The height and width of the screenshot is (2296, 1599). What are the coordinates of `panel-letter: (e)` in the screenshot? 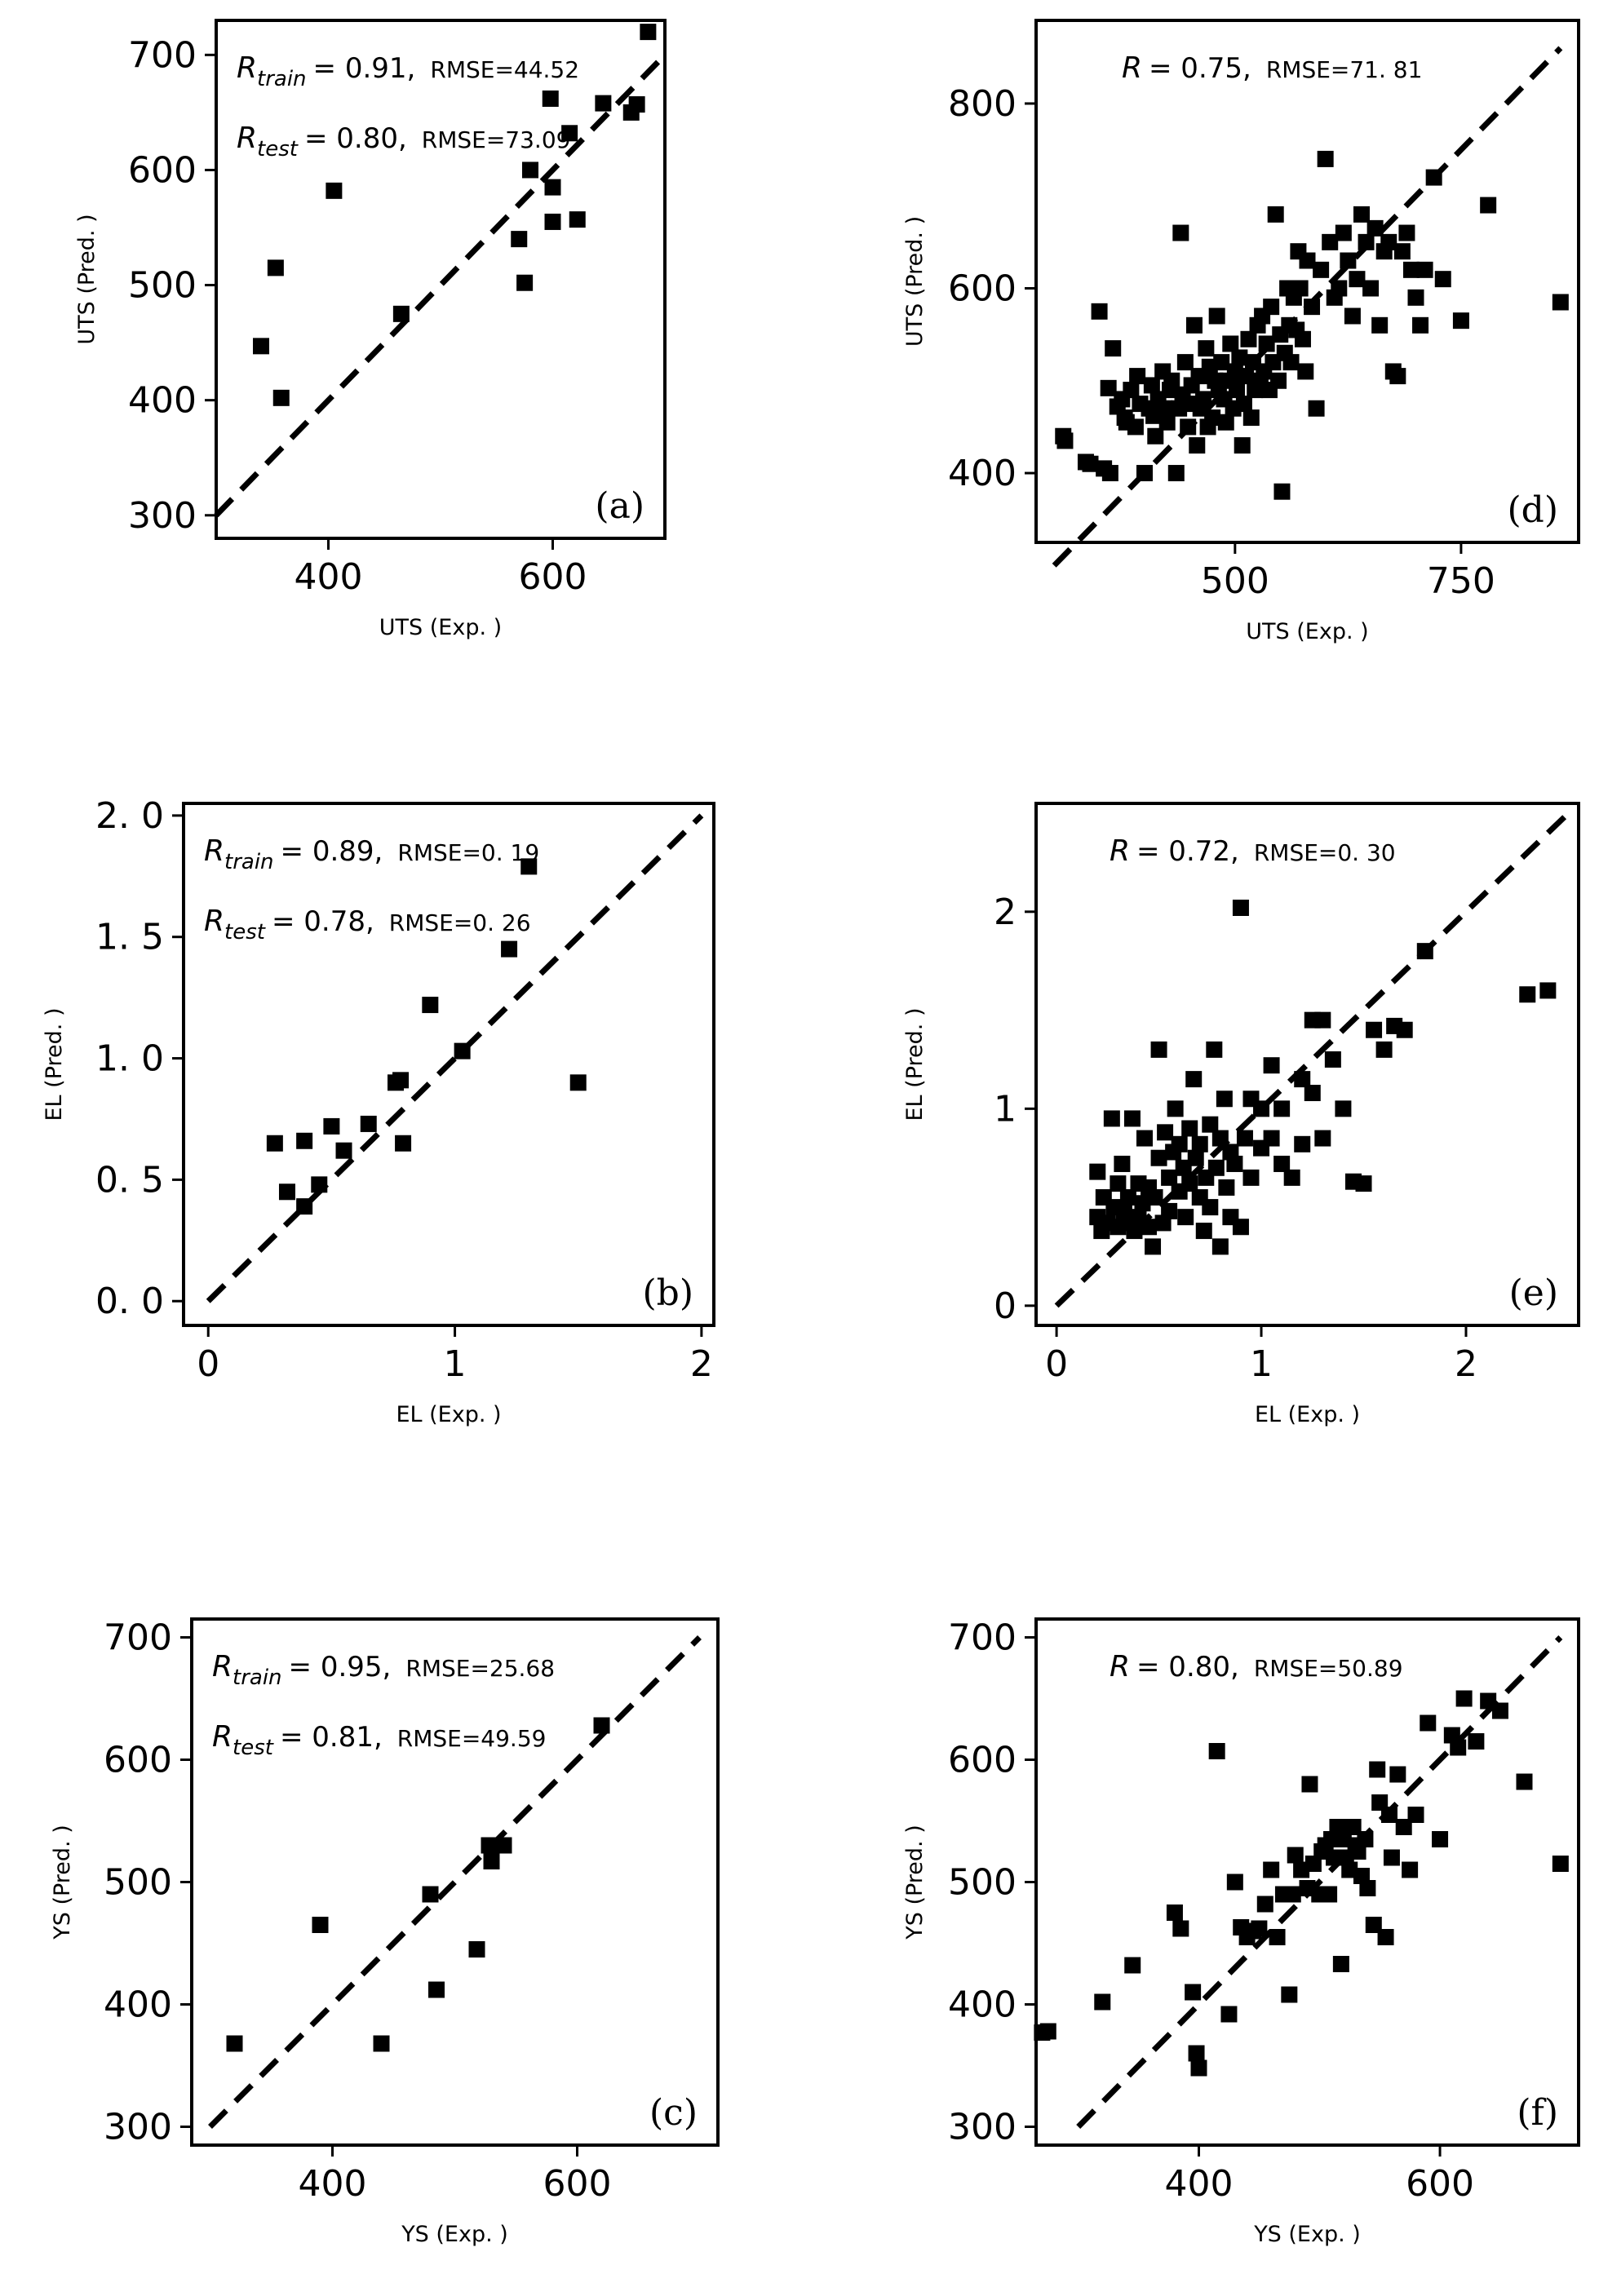 It's located at (1533, 1293).